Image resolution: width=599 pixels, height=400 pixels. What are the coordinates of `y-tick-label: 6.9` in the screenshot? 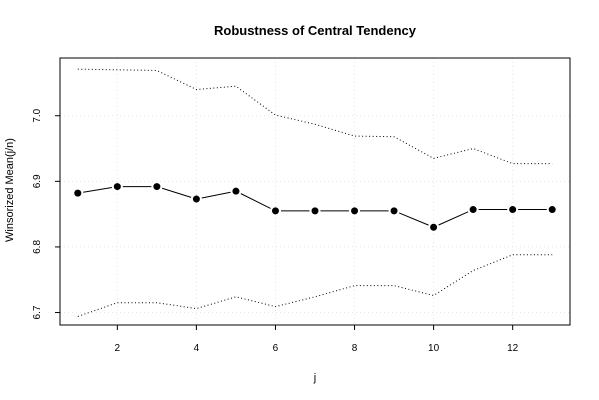 It's located at (37, 181).